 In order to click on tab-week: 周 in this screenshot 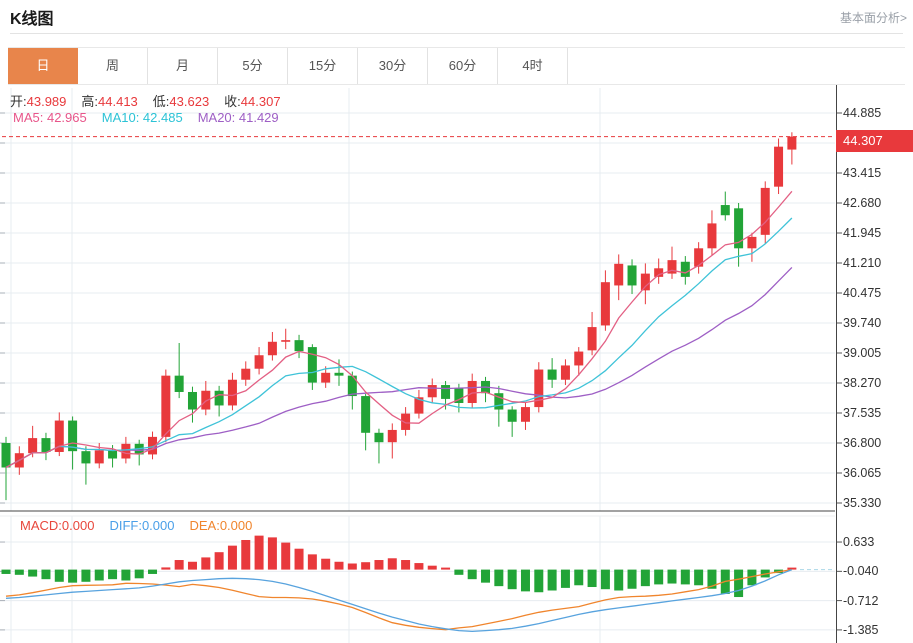, I will do `click(113, 66)`.